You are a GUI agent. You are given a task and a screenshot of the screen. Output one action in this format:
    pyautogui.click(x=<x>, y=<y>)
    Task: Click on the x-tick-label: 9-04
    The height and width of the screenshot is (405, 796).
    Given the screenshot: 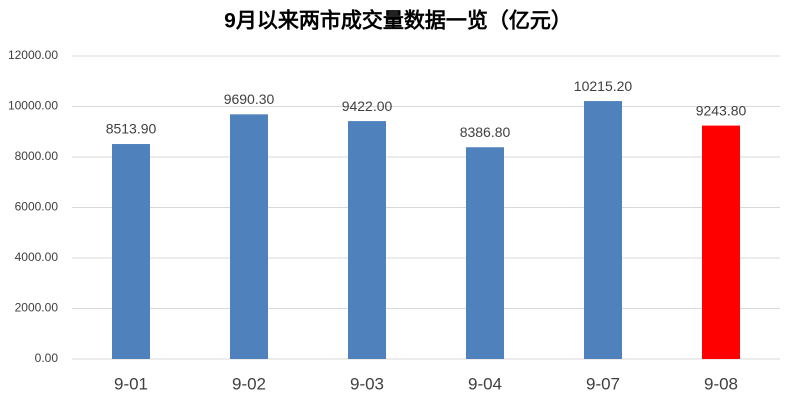 What is the action you would take?
    pyautogui.click(x=485, y=383)
    